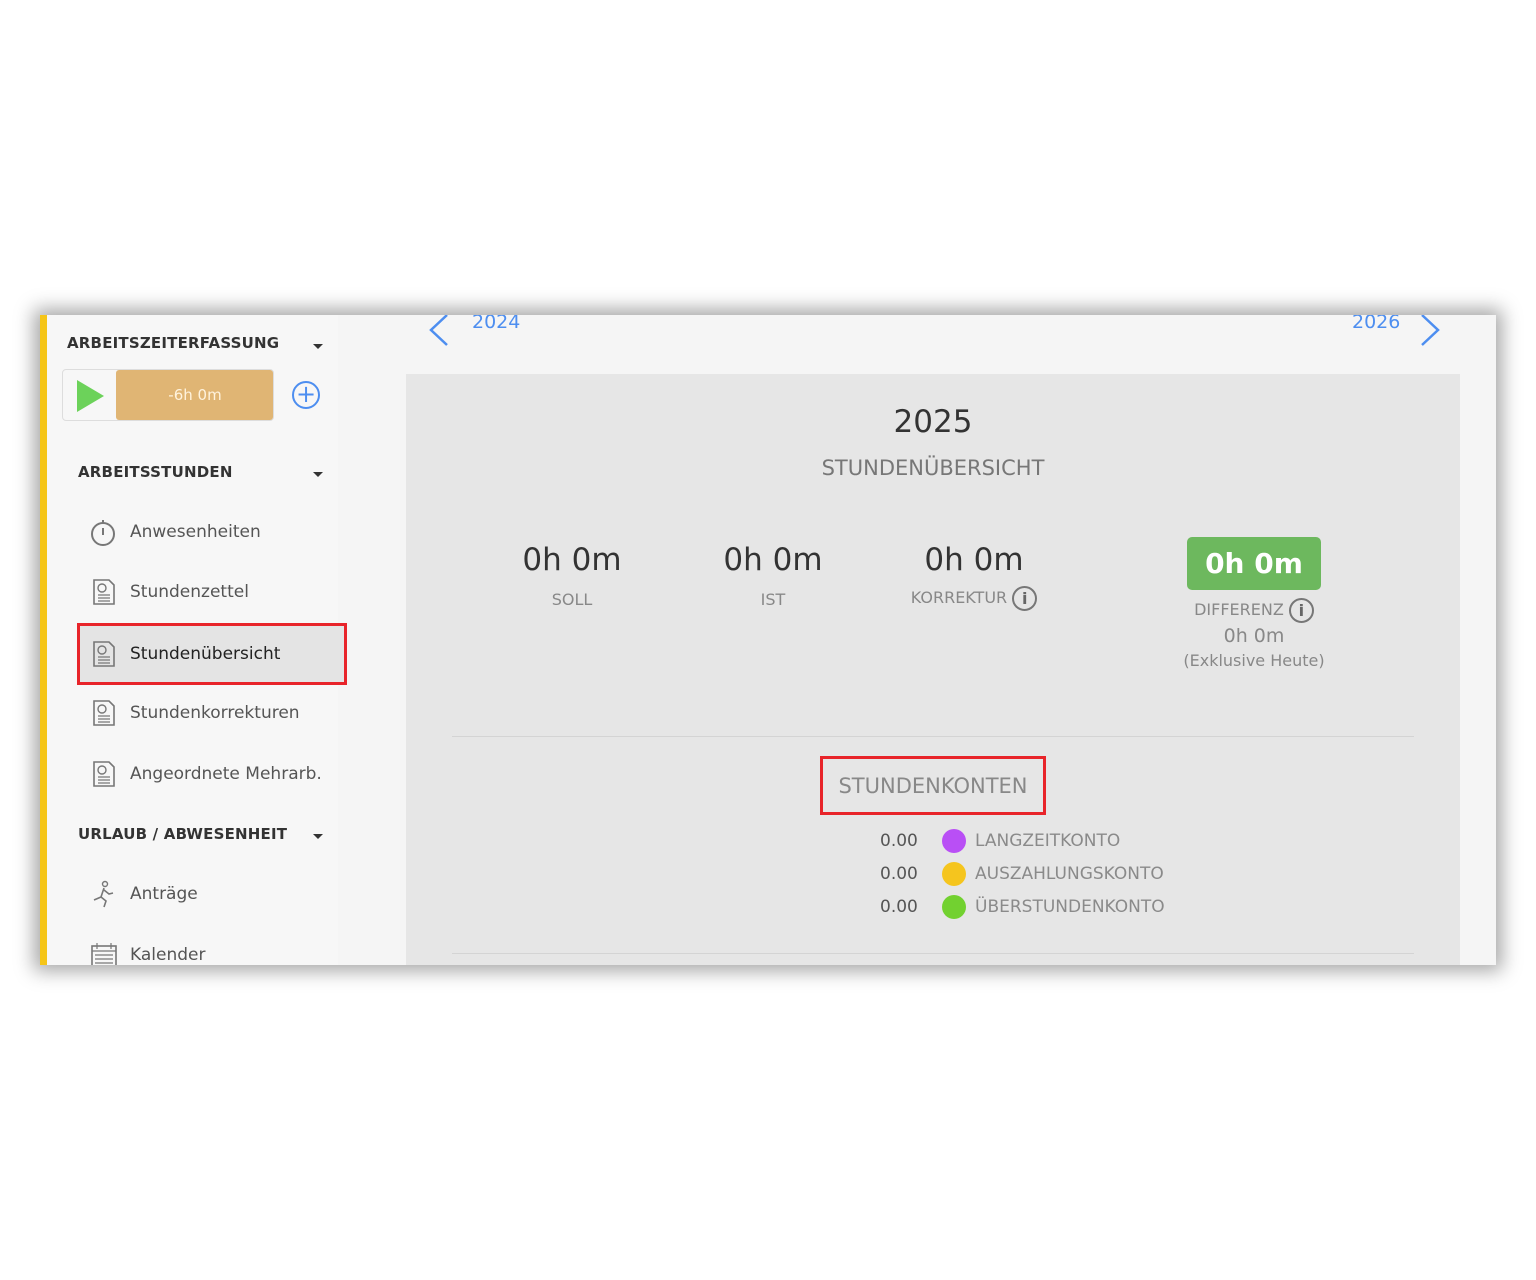 Image resolution: width=1536 pixels, height=1280 pixels. I want to click on sidebar-item-angeordnete-mehrarbeit: Angeordnete Mehrarb., so click(212, 774).